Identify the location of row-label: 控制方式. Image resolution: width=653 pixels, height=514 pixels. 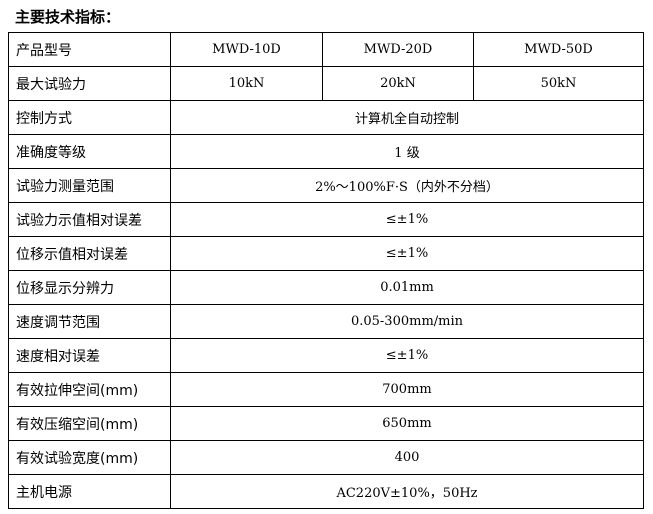
(89, 117).